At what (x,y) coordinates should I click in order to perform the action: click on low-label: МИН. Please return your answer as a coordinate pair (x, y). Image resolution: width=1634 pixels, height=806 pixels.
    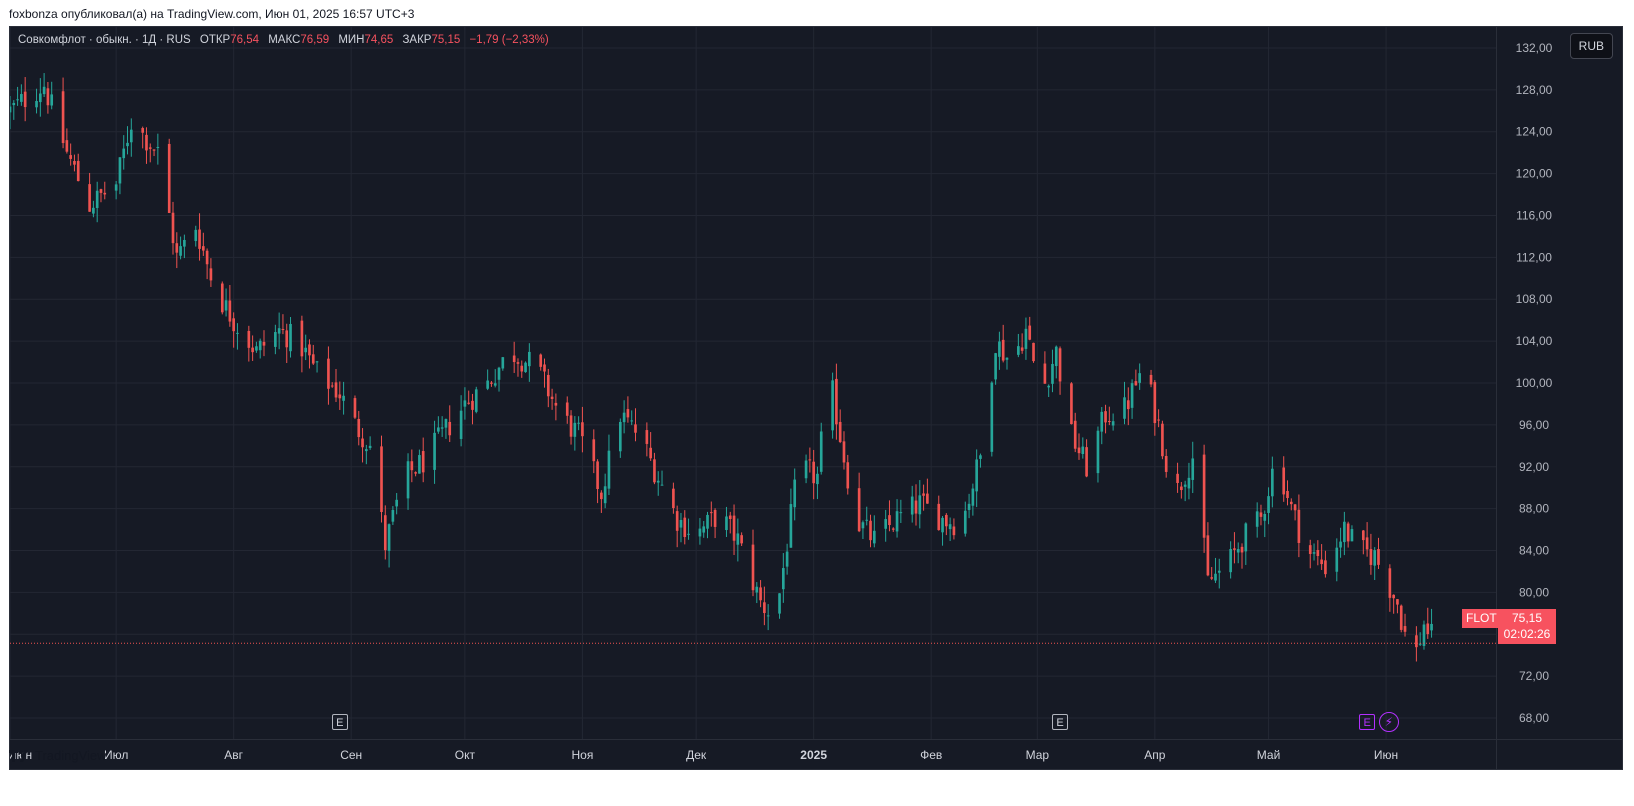
    Looking at the image, I should click on (351, 40).